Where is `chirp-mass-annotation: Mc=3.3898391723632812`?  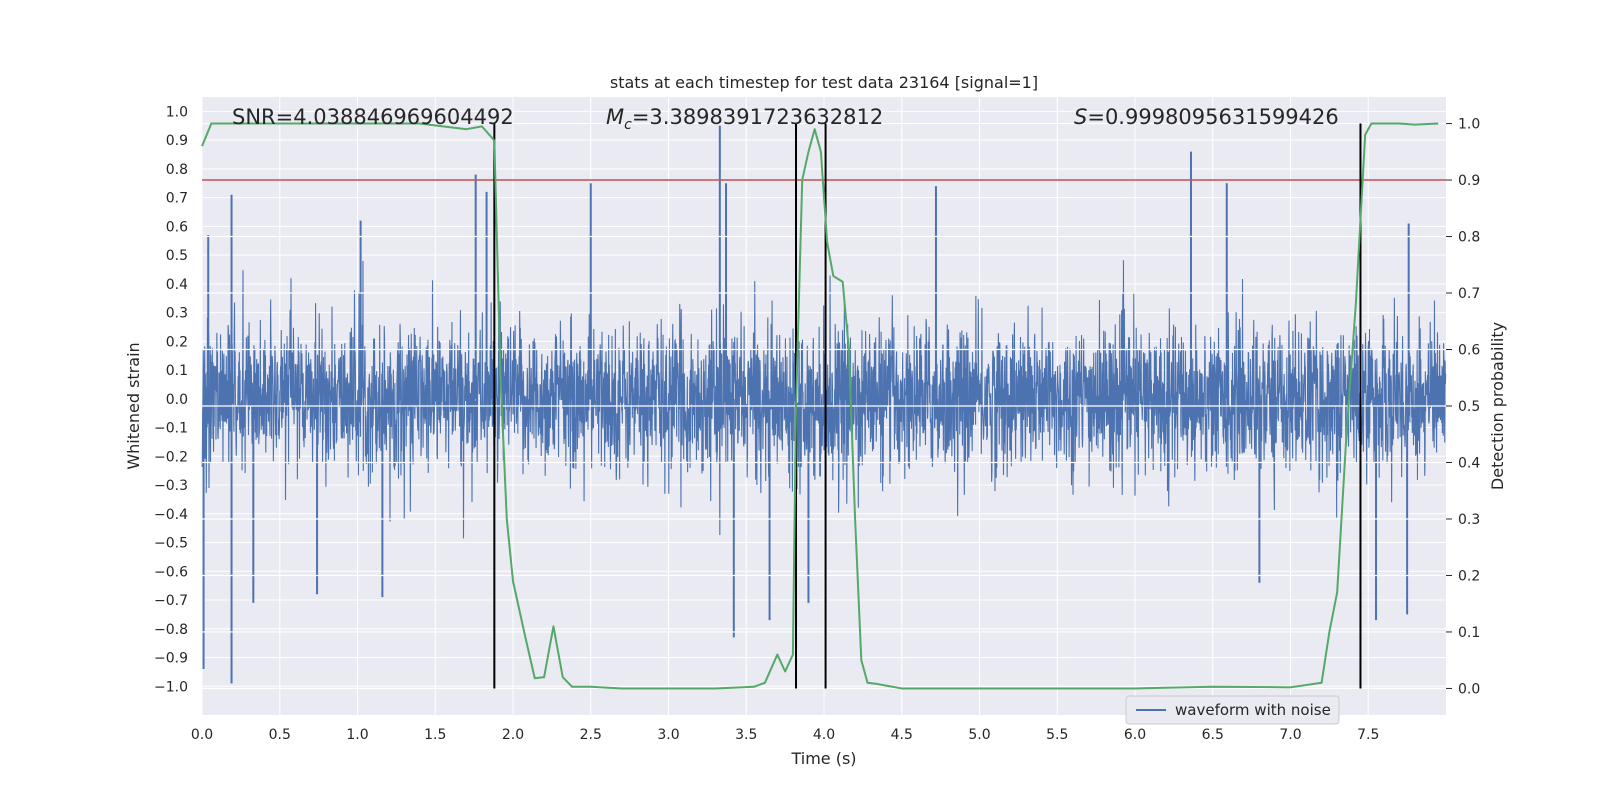
chirp-mass-annotation: Mc=3.3898391723632812 is located at coordinates (744, 119).